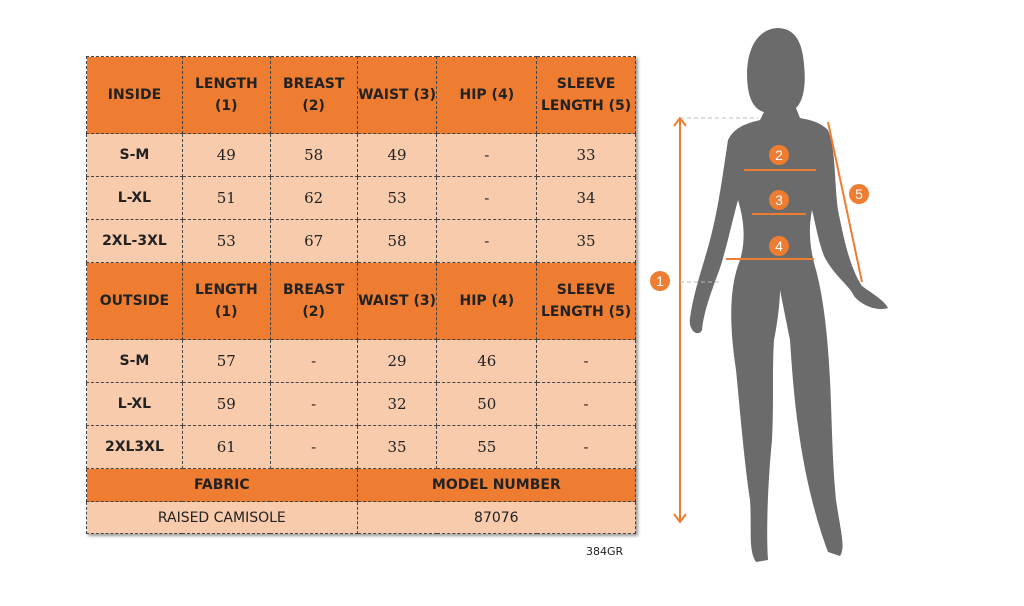 The height and width of the screenshot is (606, 1024). I want to click on table-row: L-XL 51 62 53-34, so click(361, 198).